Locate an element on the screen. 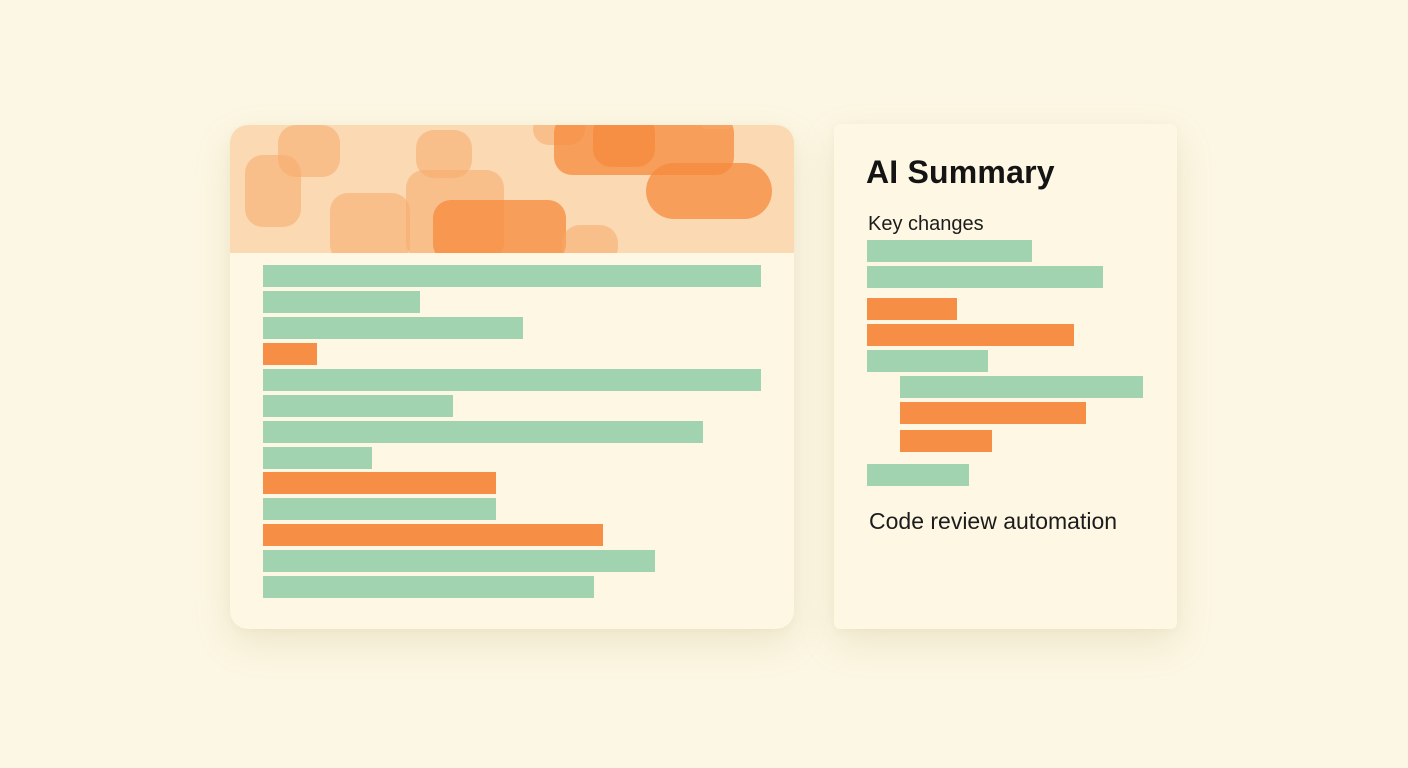  diff-banner is located at coordinates (512, 189).